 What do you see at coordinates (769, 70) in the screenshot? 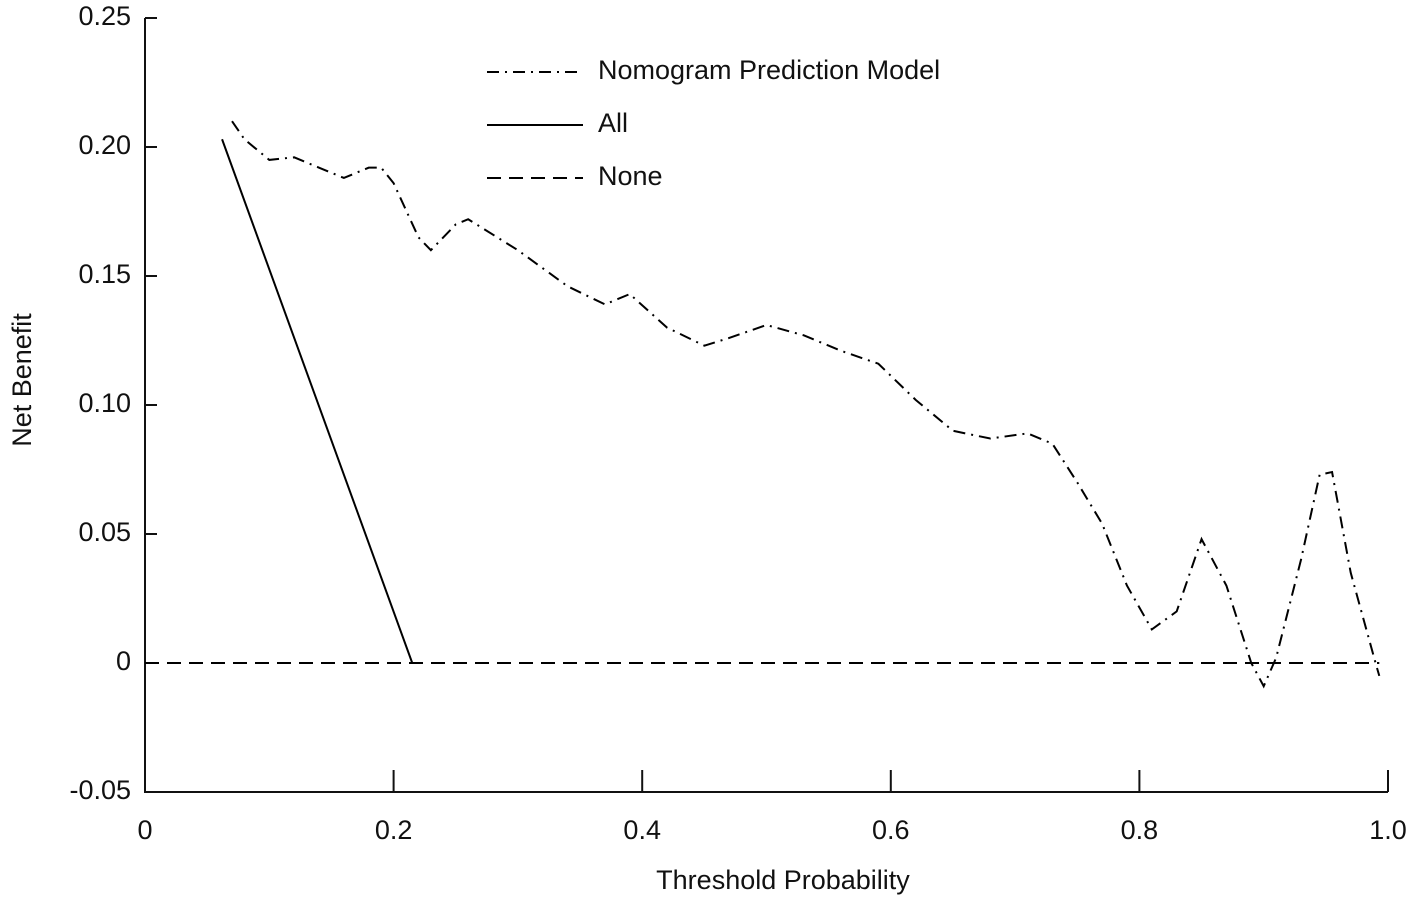
I see `legend-label: Nomogram Prediction Model` at bounding box center [769, 70].